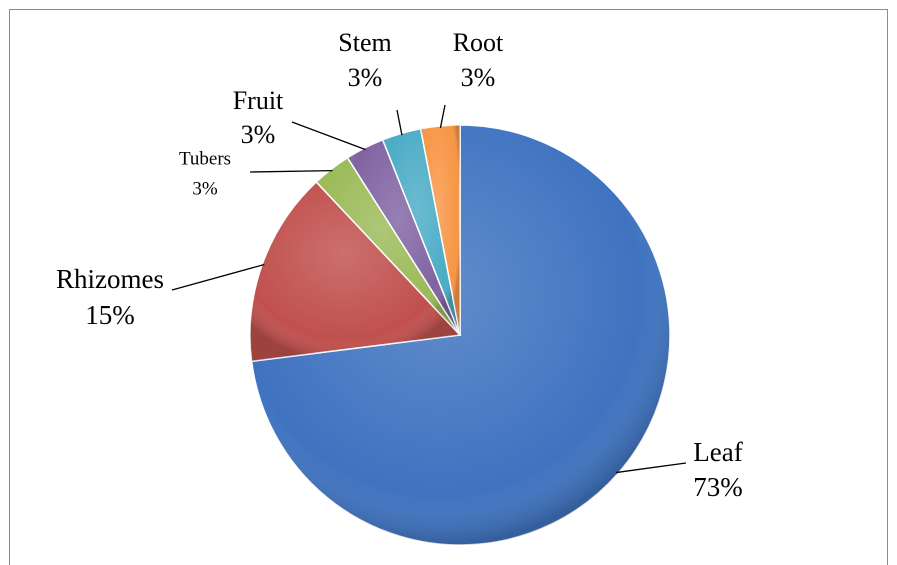 This screenshot has height=565, width=897. What do you see at coordinates (258, 100) in the screenshot?
I see `slice-label: Fruit` at bounding box center [258, 100].